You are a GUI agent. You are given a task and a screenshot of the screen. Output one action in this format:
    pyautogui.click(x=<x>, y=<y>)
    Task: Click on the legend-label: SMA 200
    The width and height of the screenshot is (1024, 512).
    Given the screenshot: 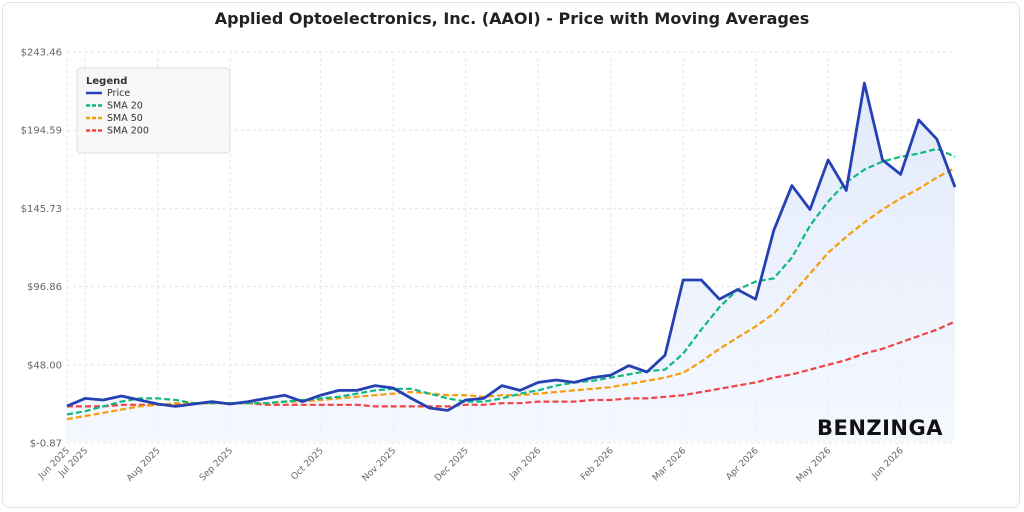 What is the action you would take?
    pyautogui.click(x=128, y=131)
    